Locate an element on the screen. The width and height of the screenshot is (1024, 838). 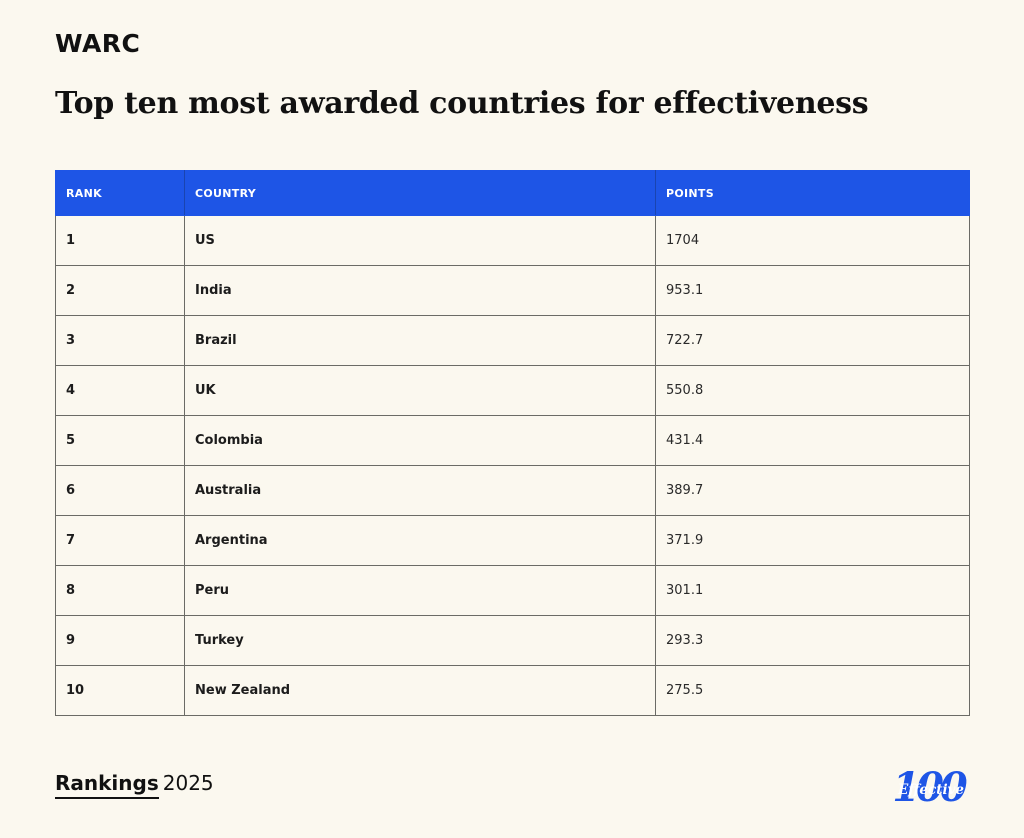
table-row: 4 UK 550.8 is located at coordinates (512, 390).